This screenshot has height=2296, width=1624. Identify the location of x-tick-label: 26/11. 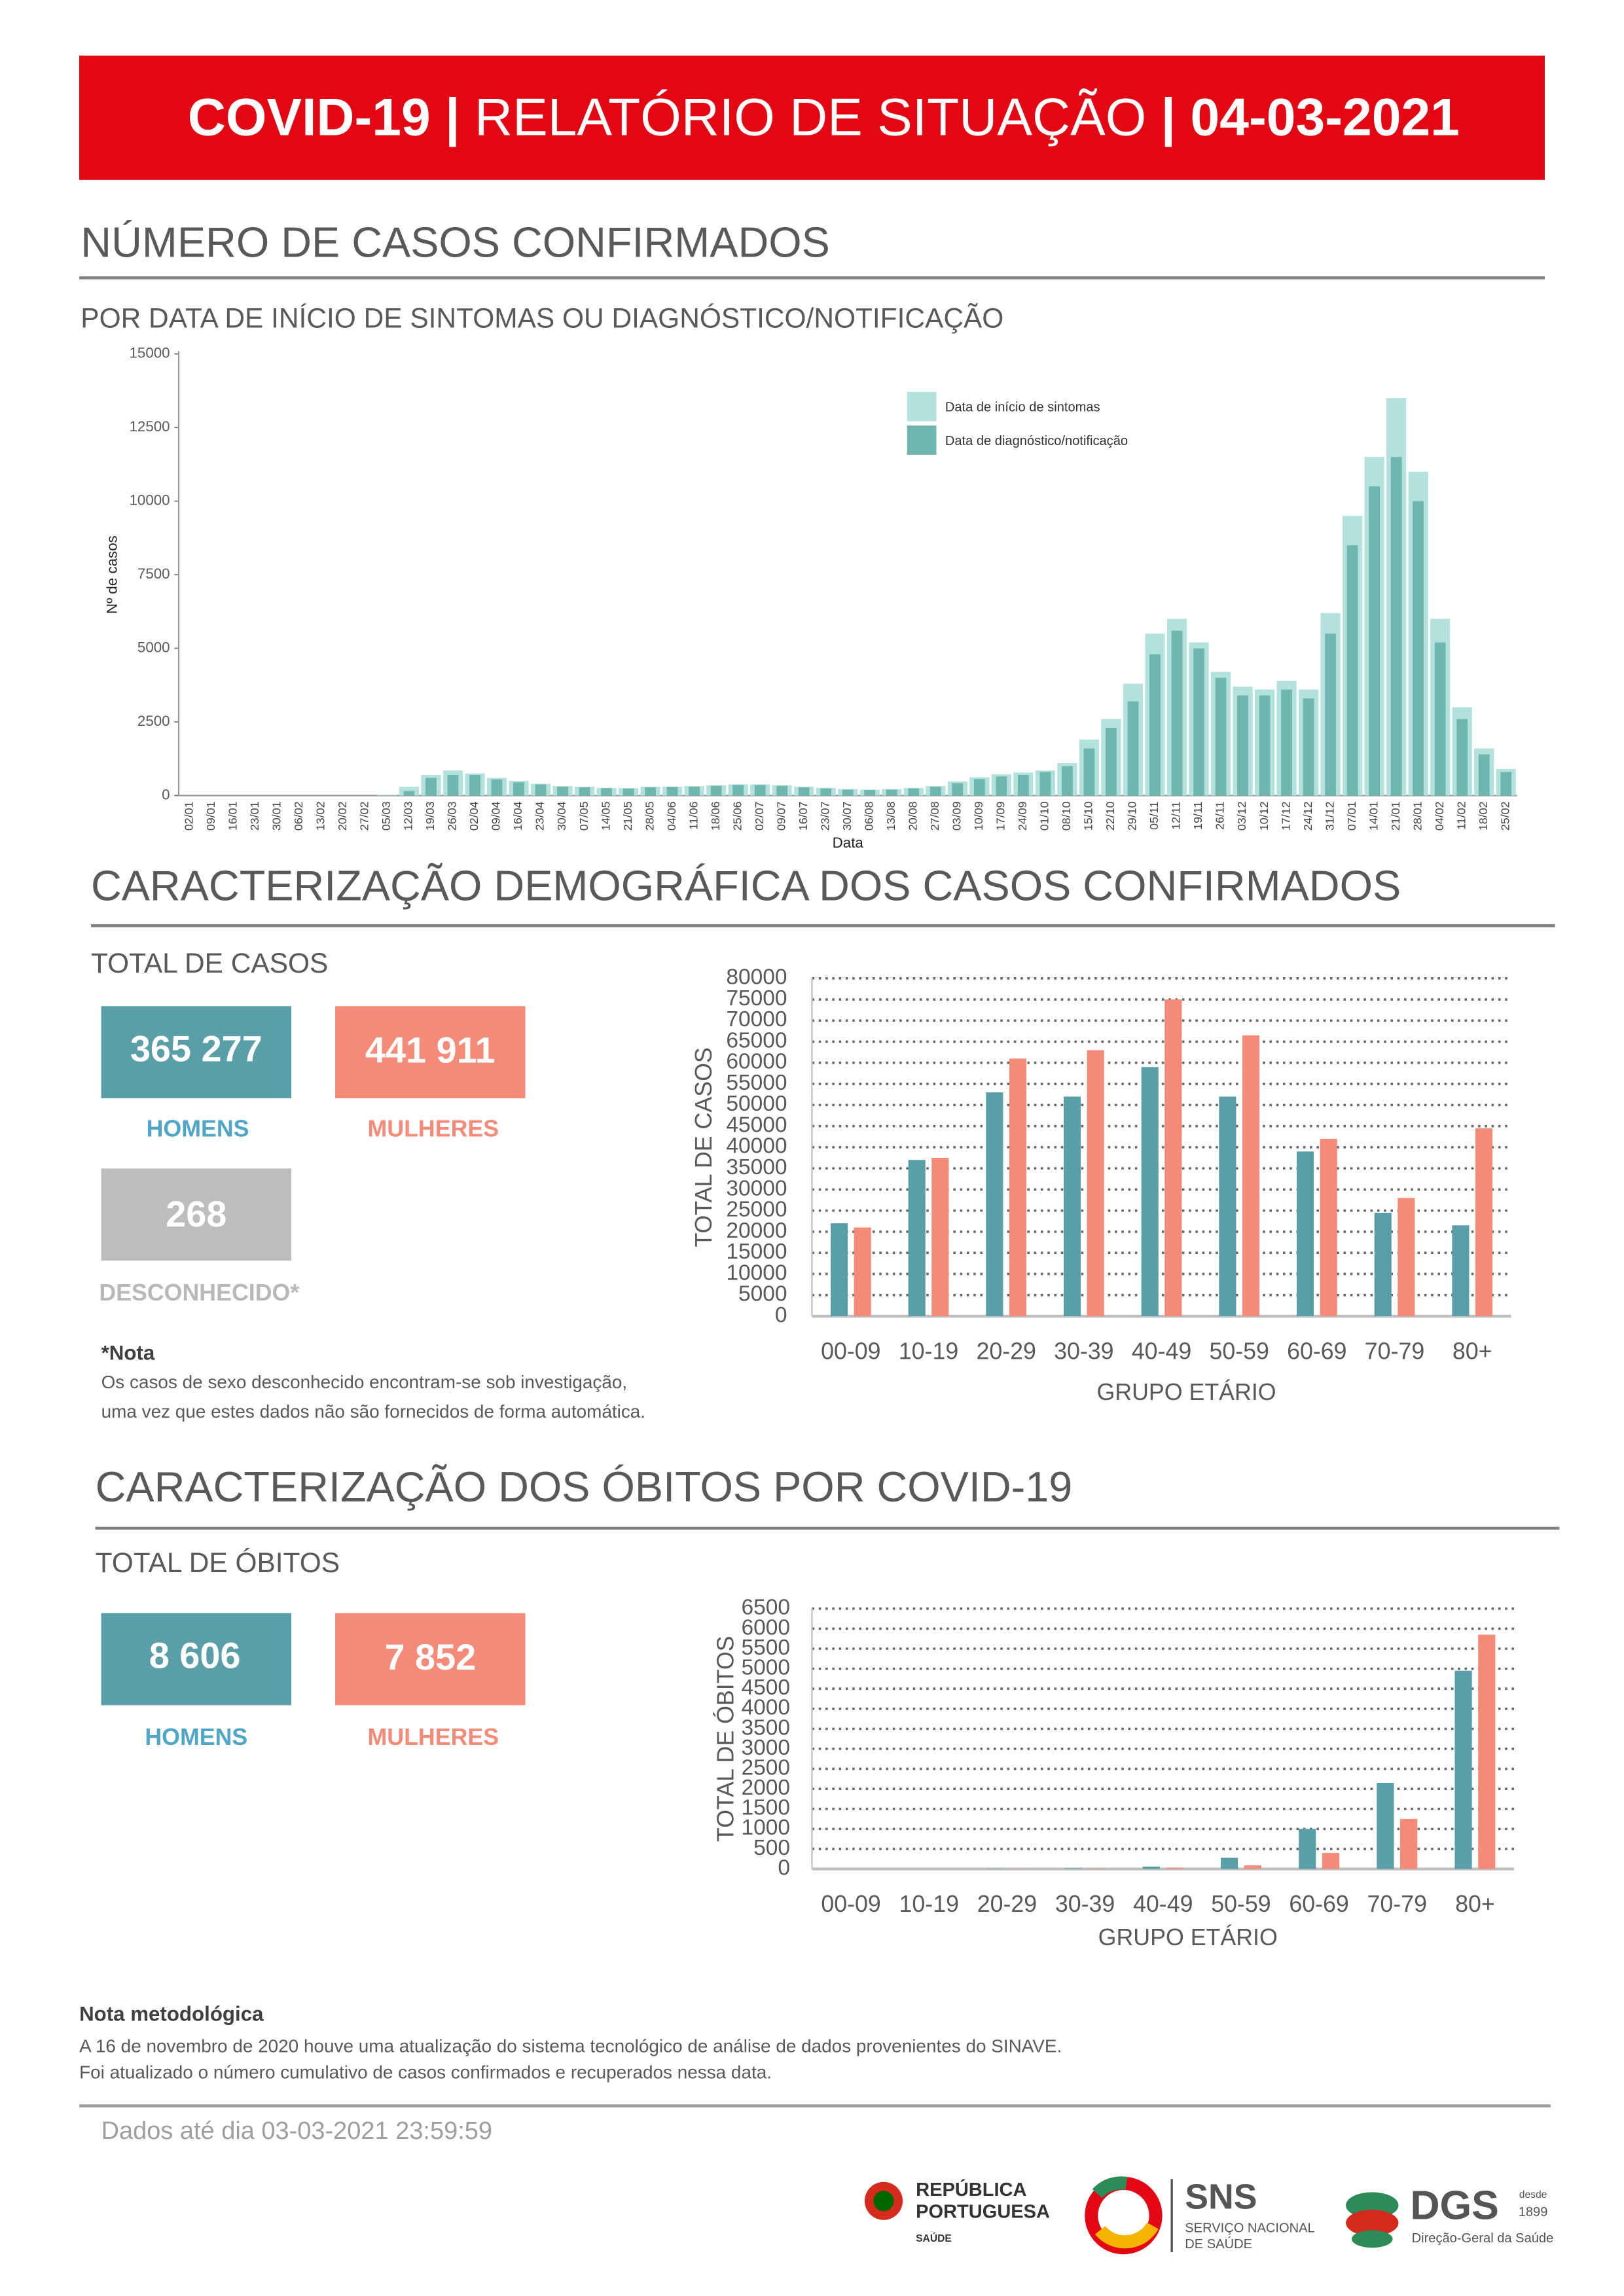
(1220, 815).